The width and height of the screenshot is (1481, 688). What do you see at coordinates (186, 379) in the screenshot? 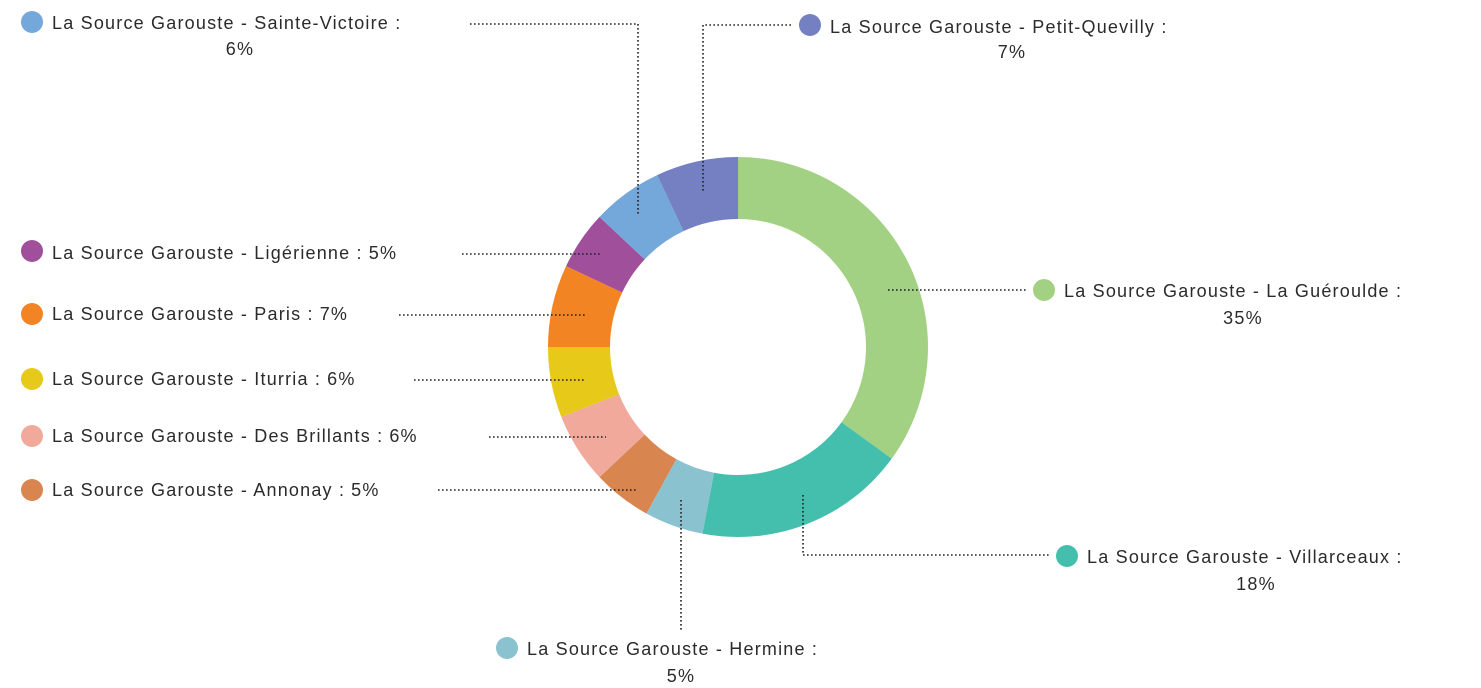
I see `slice-name: La Source Garouste - Iturria :` at bounding box center [186, 379].